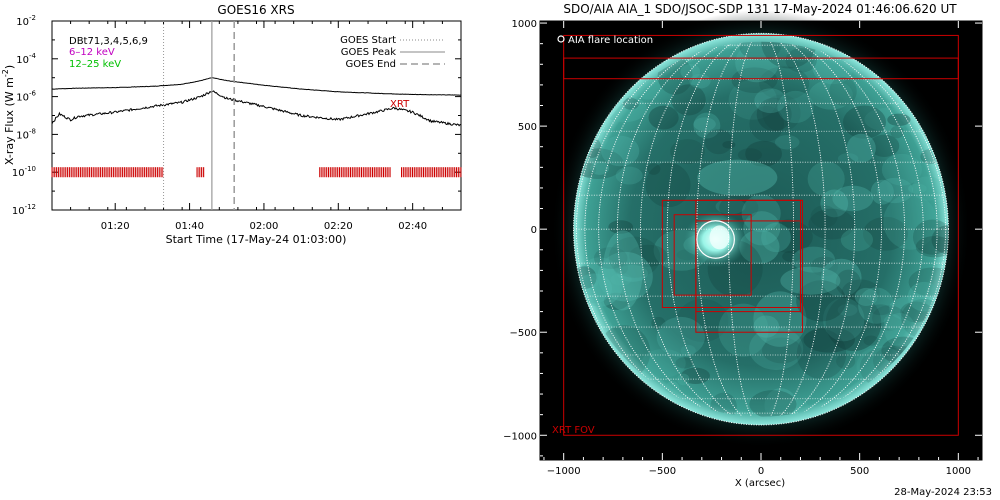 This screenshot has width=1000, height=500. What do you see at coordinates (199, 115) in the screenshot?
I see `goes-event-lines` at bounding box center [199, 115].